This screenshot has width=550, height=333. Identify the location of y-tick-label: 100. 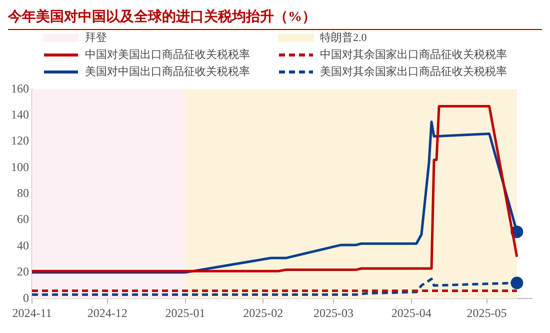
(20, 167).